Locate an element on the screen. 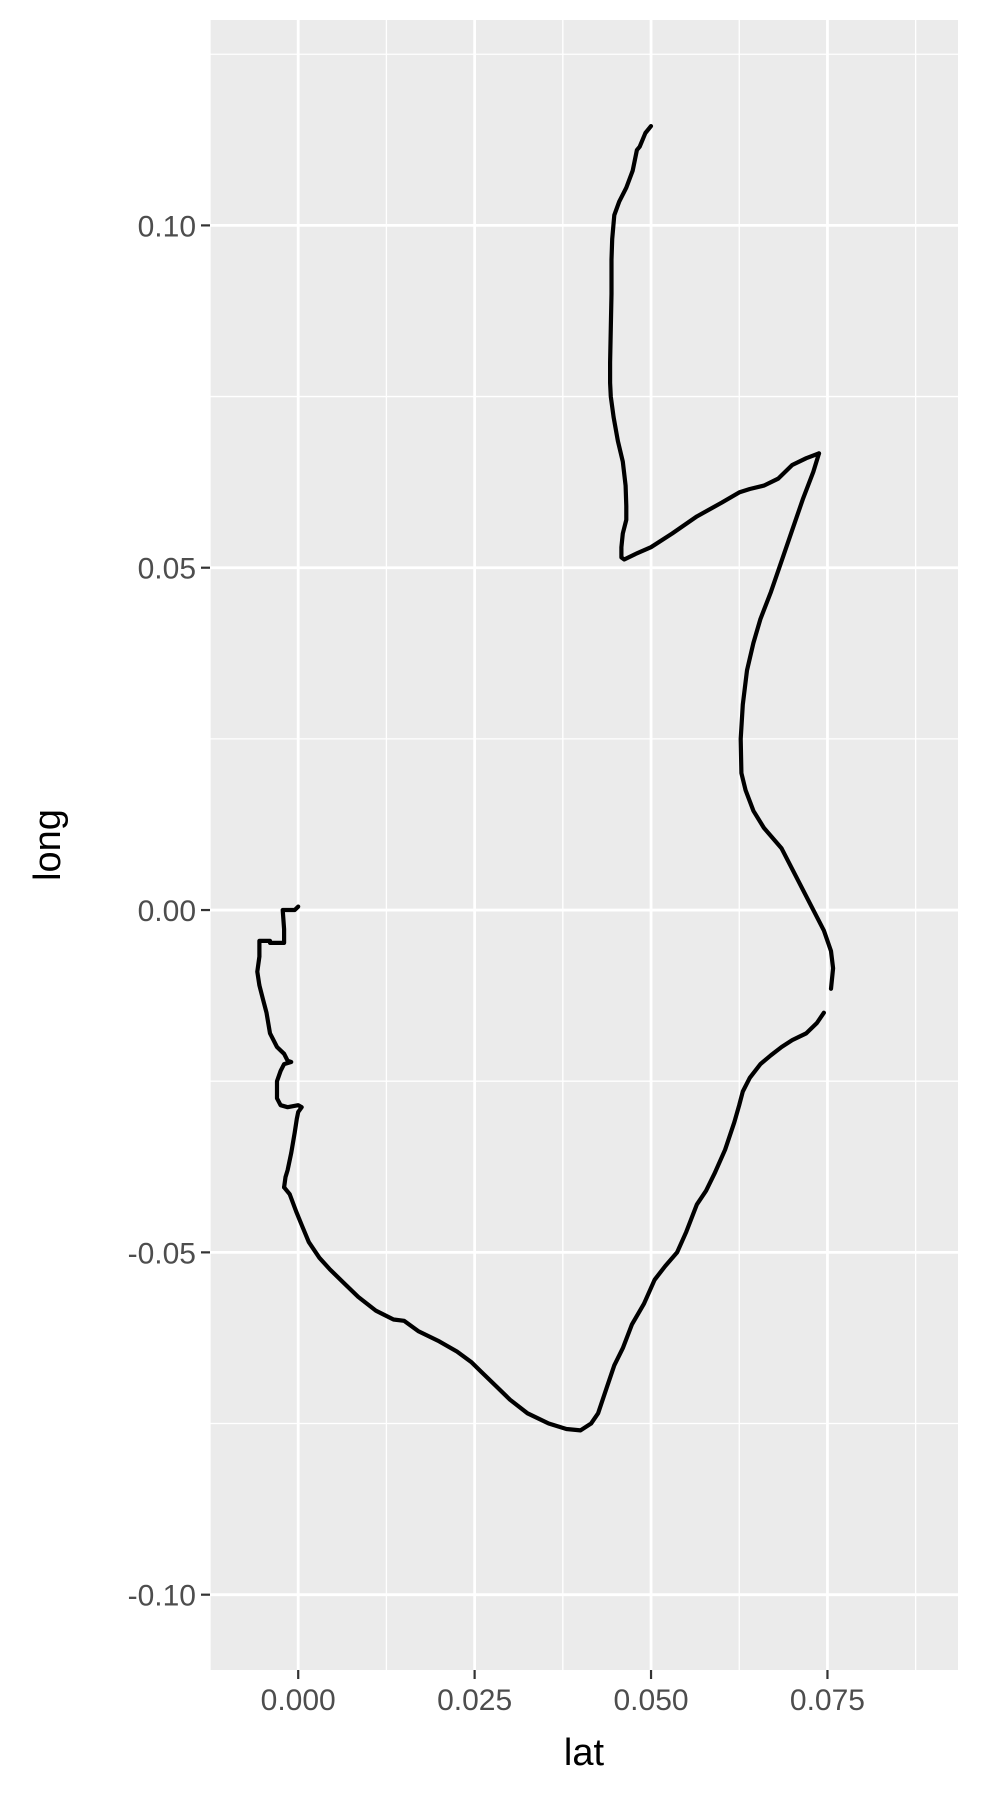 The height and width of the screenshot is (1800, 1000). y-tick-label: 0.00 is located at coordinates (167, 911).